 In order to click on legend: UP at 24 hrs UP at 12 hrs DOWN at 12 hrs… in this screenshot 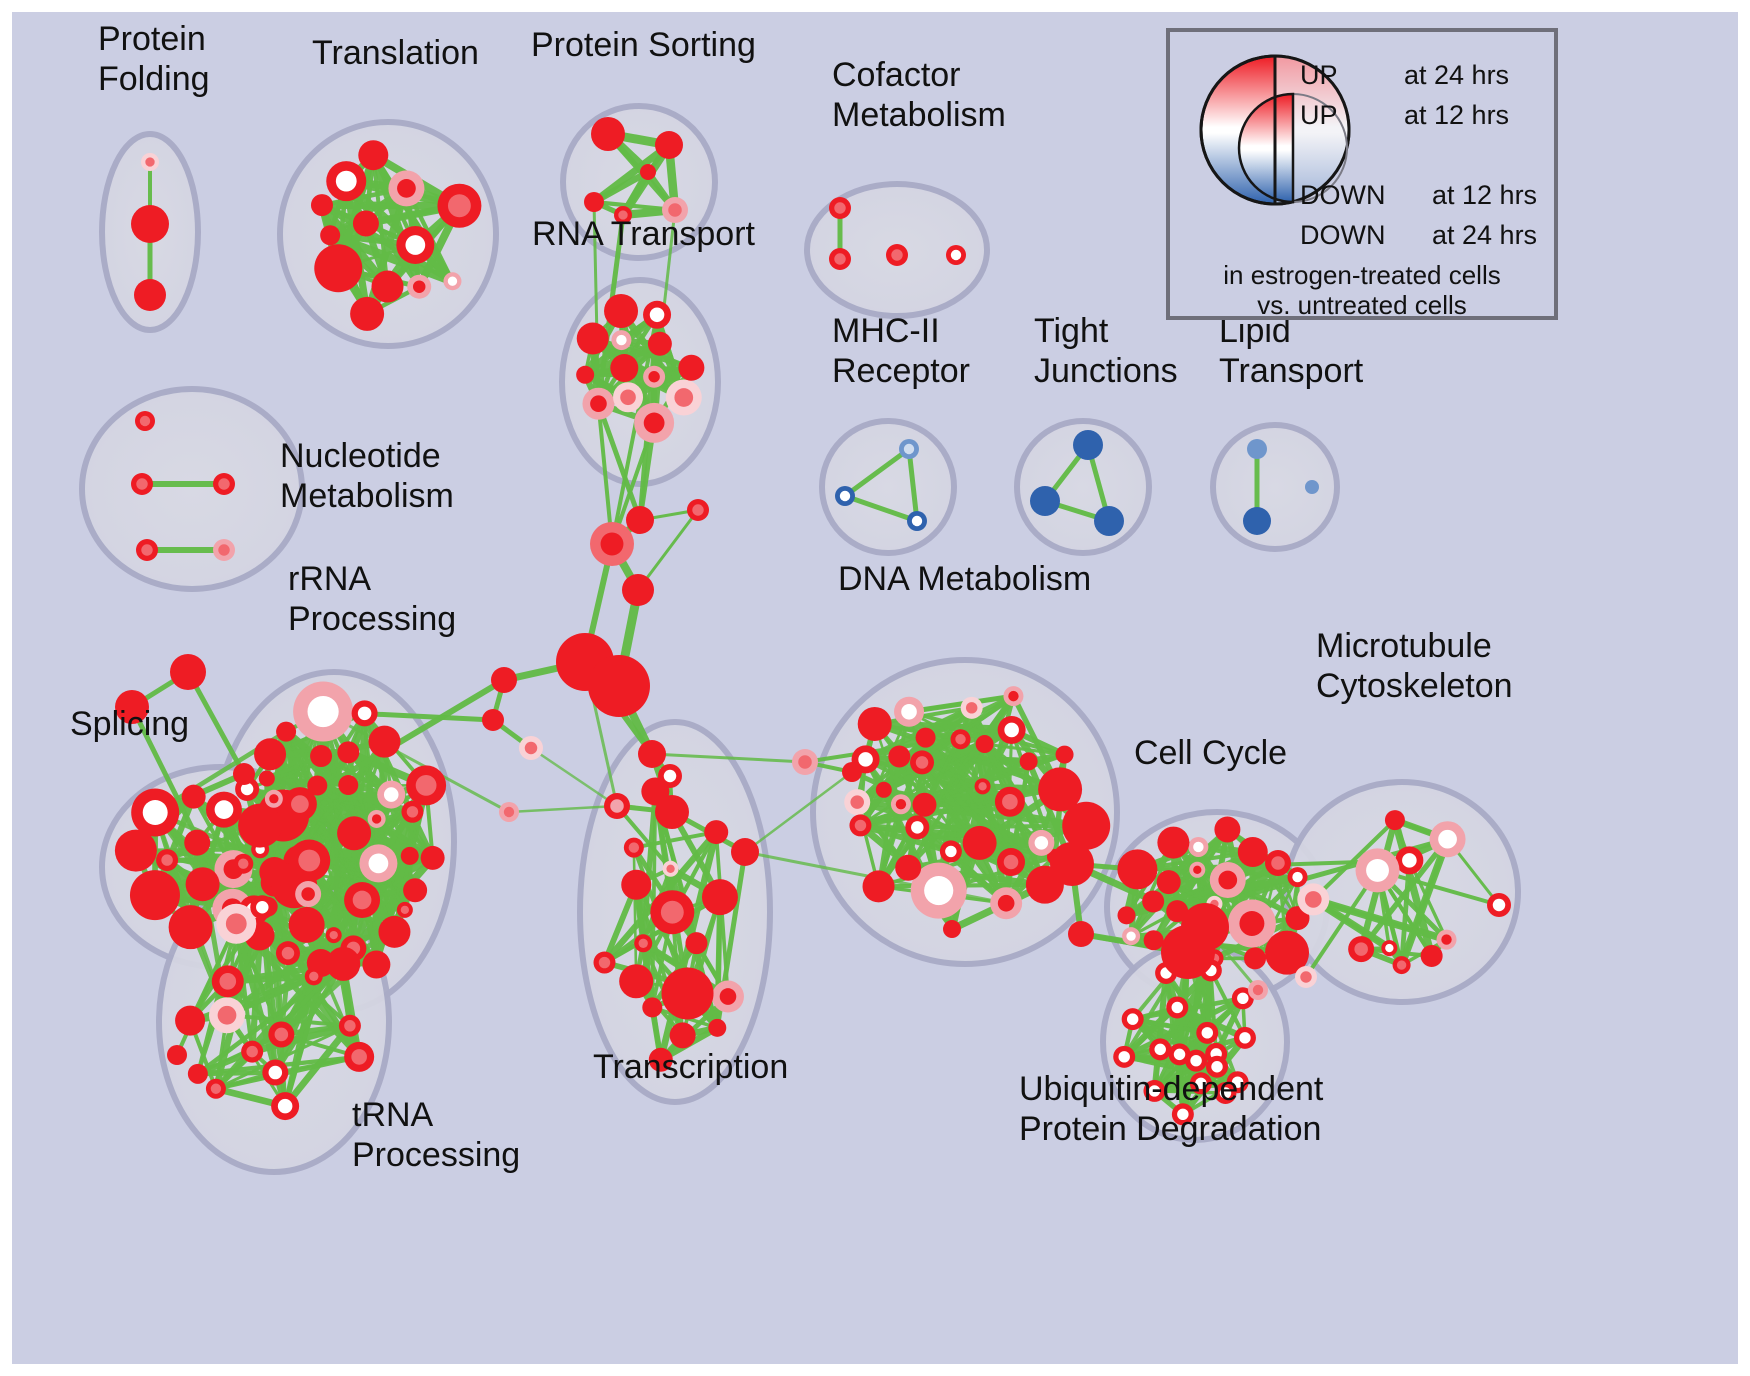, I will do `click(1362, 174)`.